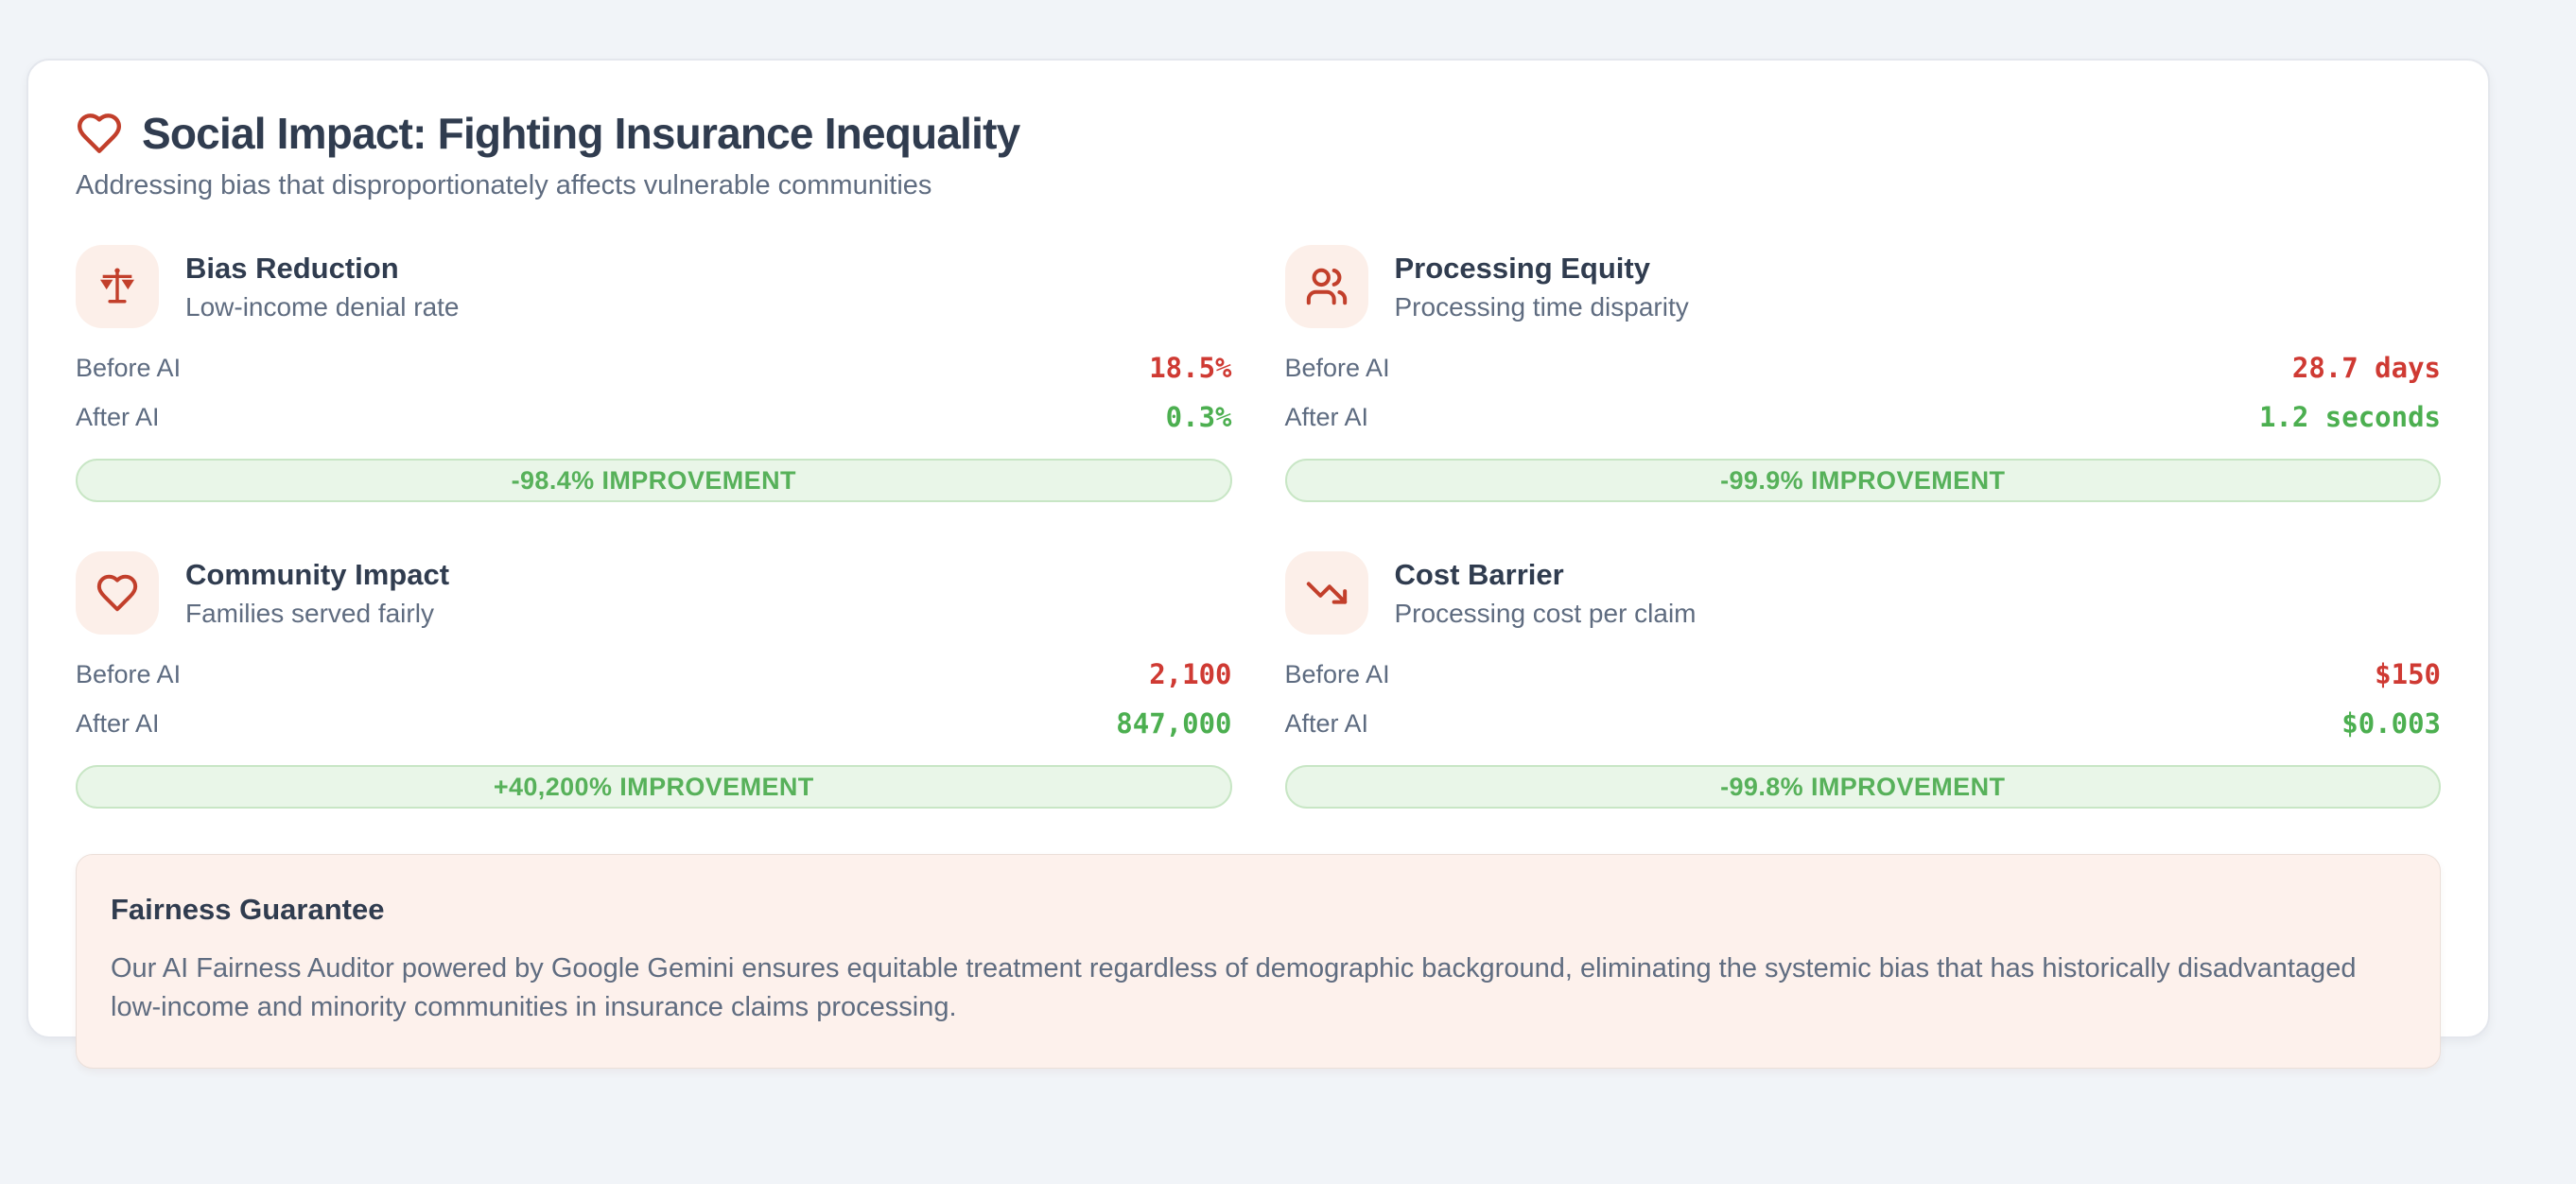  What do you see at coordinates (654, 787) in the screenshot?
I see `improvement-badge: +40,200% IMPROVEMENT` at bounding box center [654, 787].